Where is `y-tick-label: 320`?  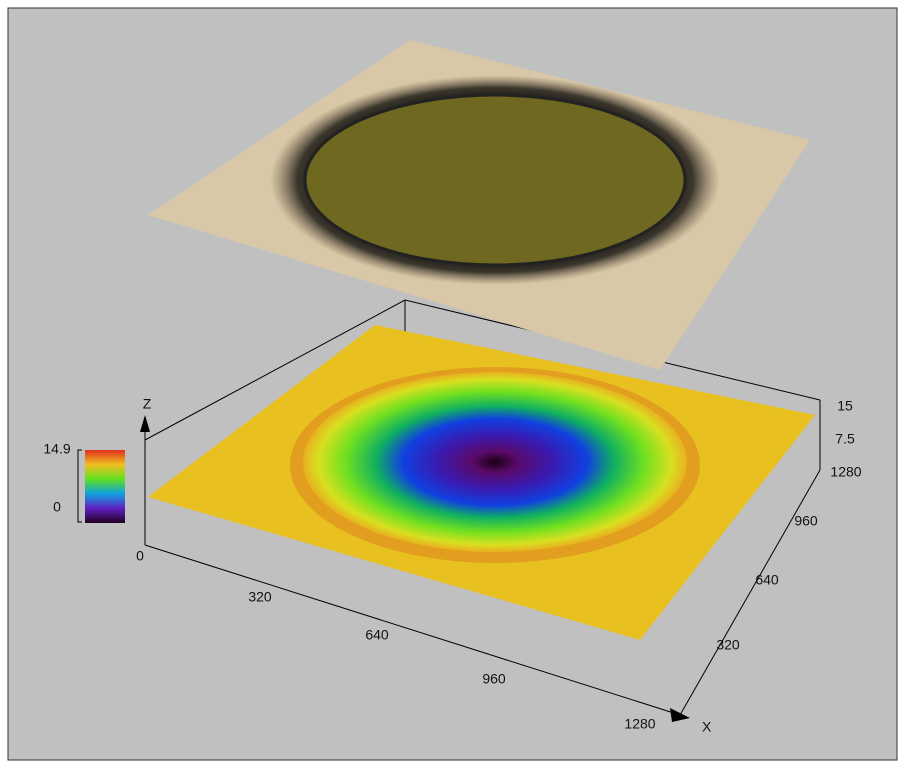 y-tick-label: 320 is located at coordinates (728, 645).